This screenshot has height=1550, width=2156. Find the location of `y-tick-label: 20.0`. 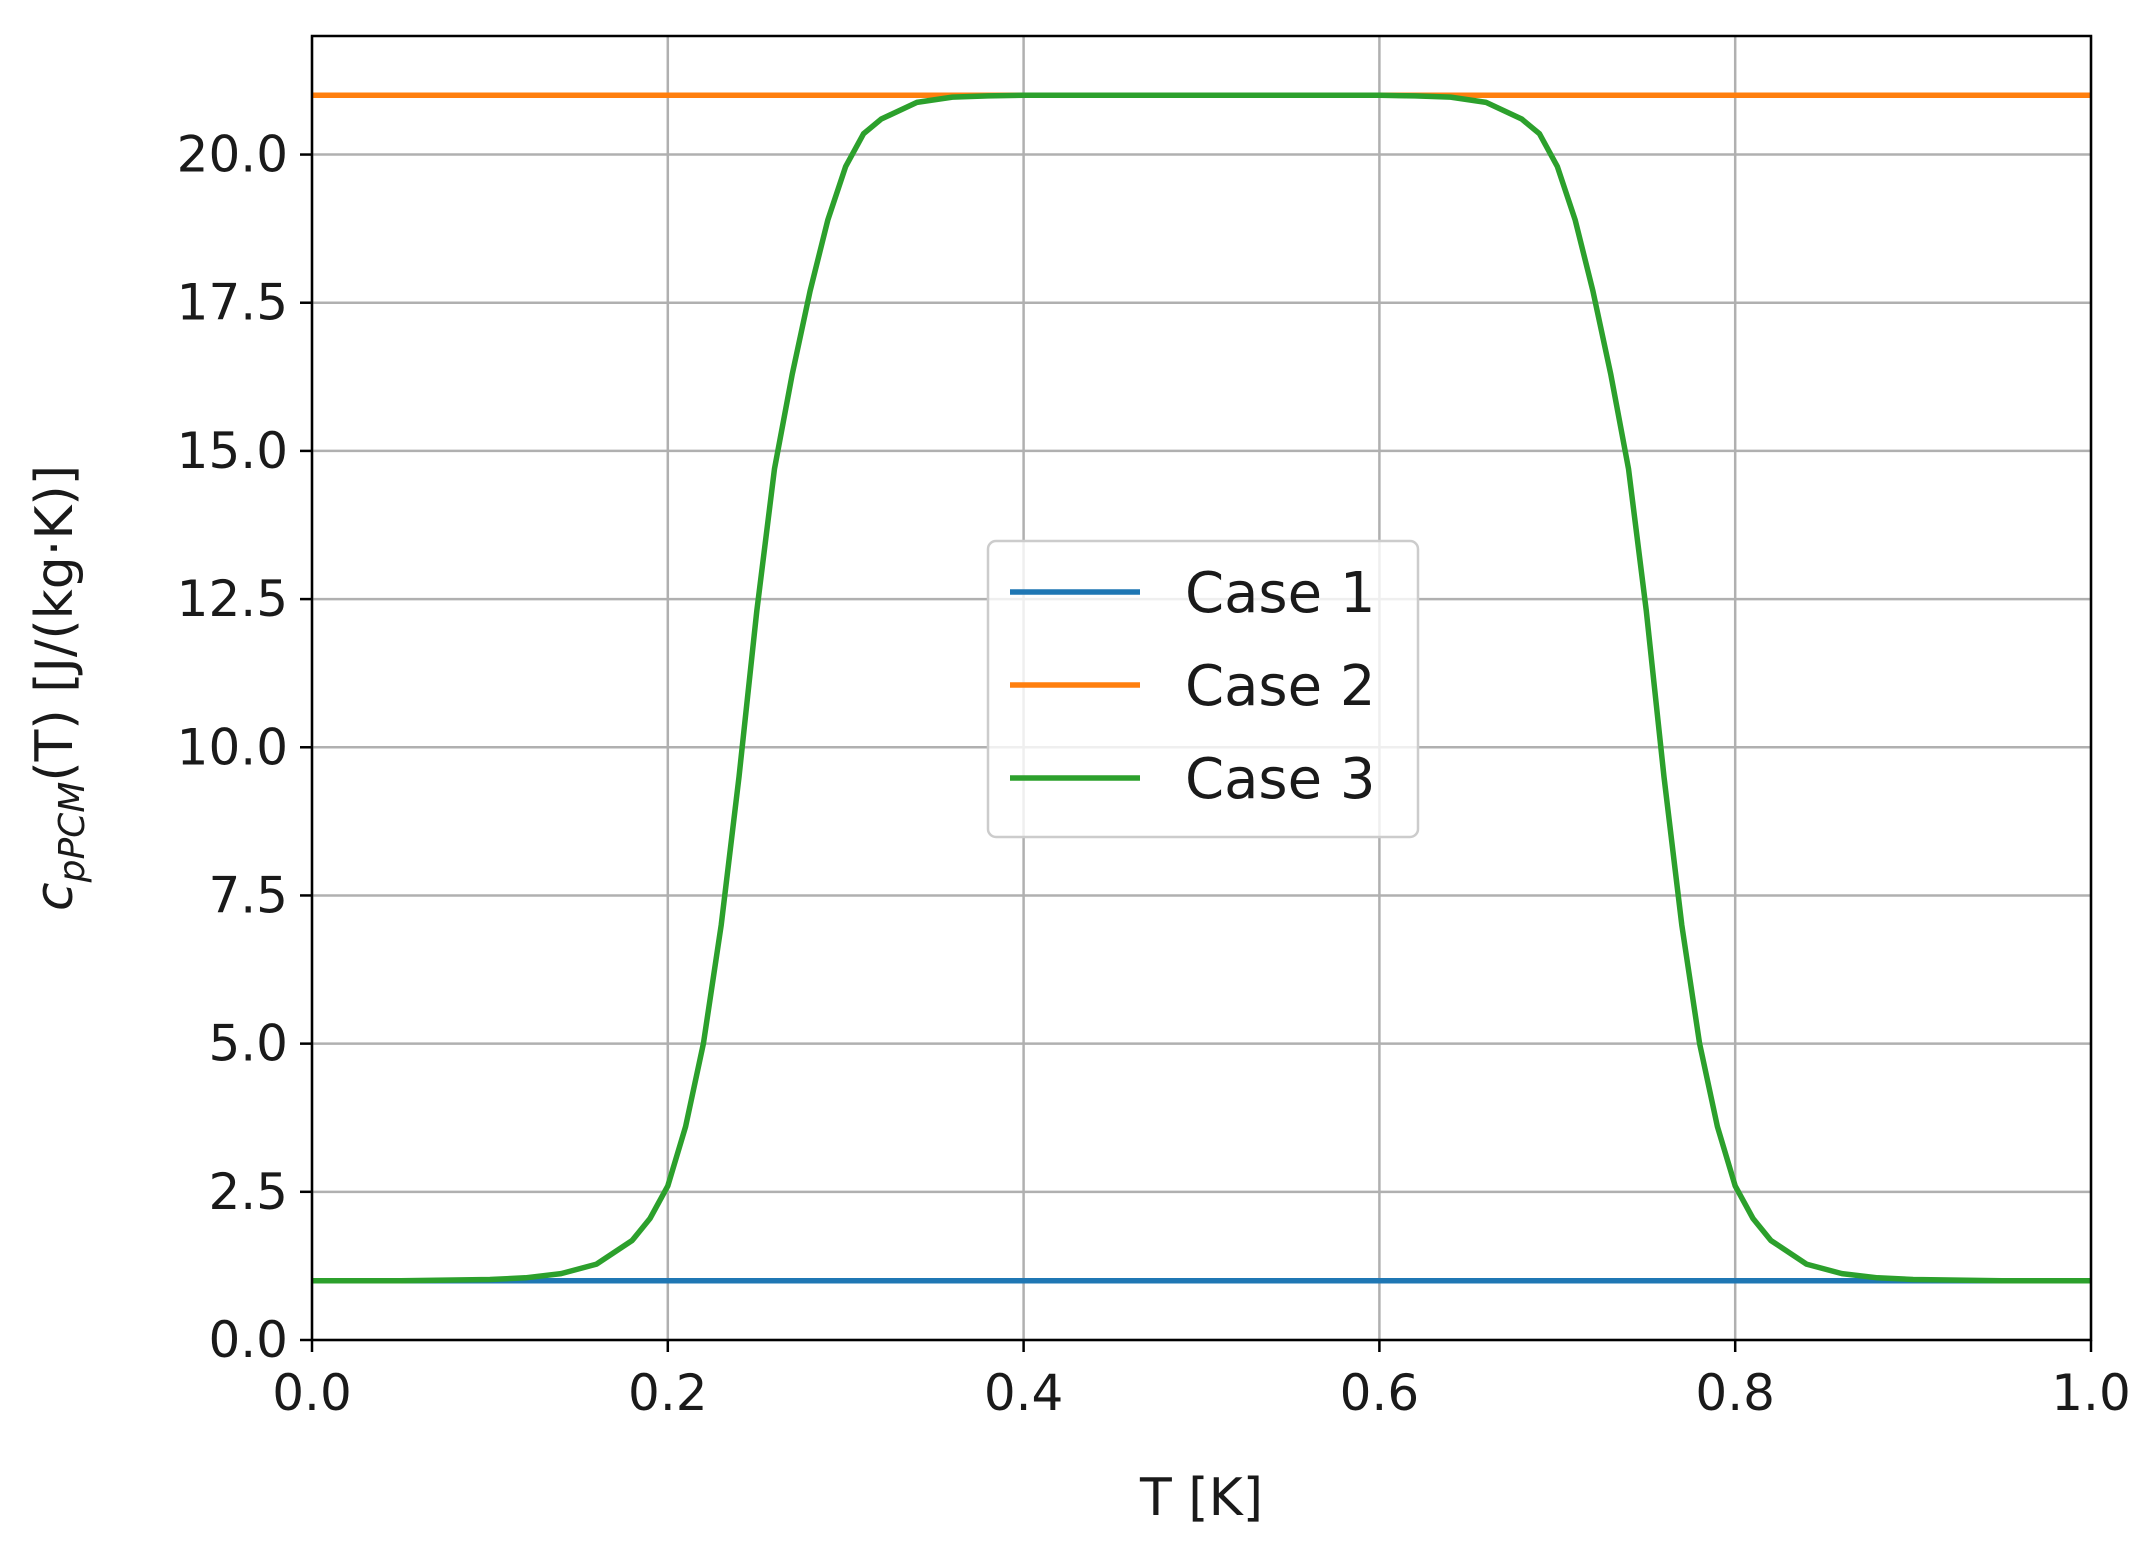

y-tick-label: 20.0 is located at coordinates (232, 155).